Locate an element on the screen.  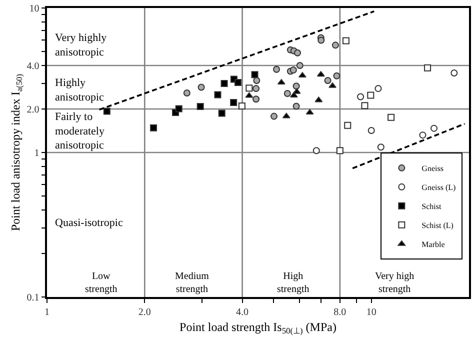
x-tick-label: 10 is located at coordinates (371, 312).